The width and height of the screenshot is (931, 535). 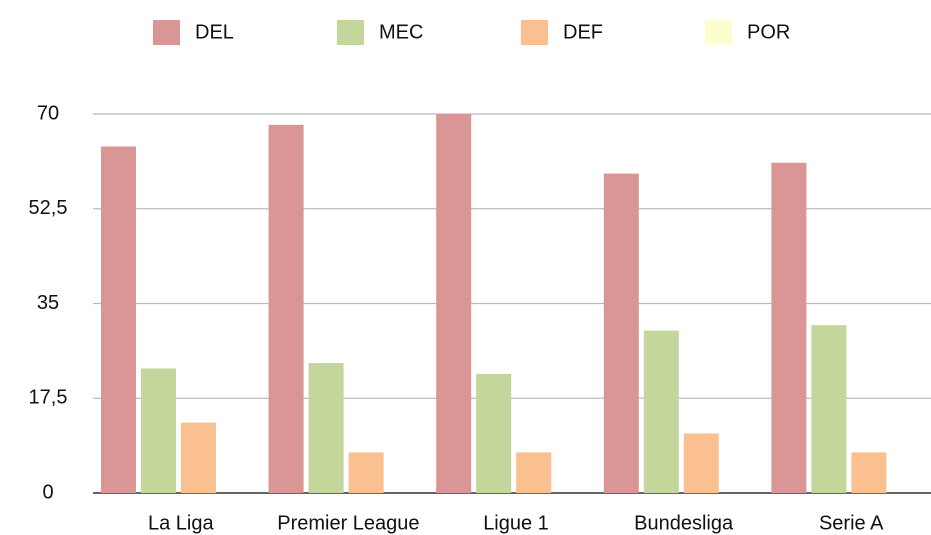 What do you see at coordinates (181, 523) in the screenshot?
I see `x-tick-label: La Liga` at bounding box center [181, 523].